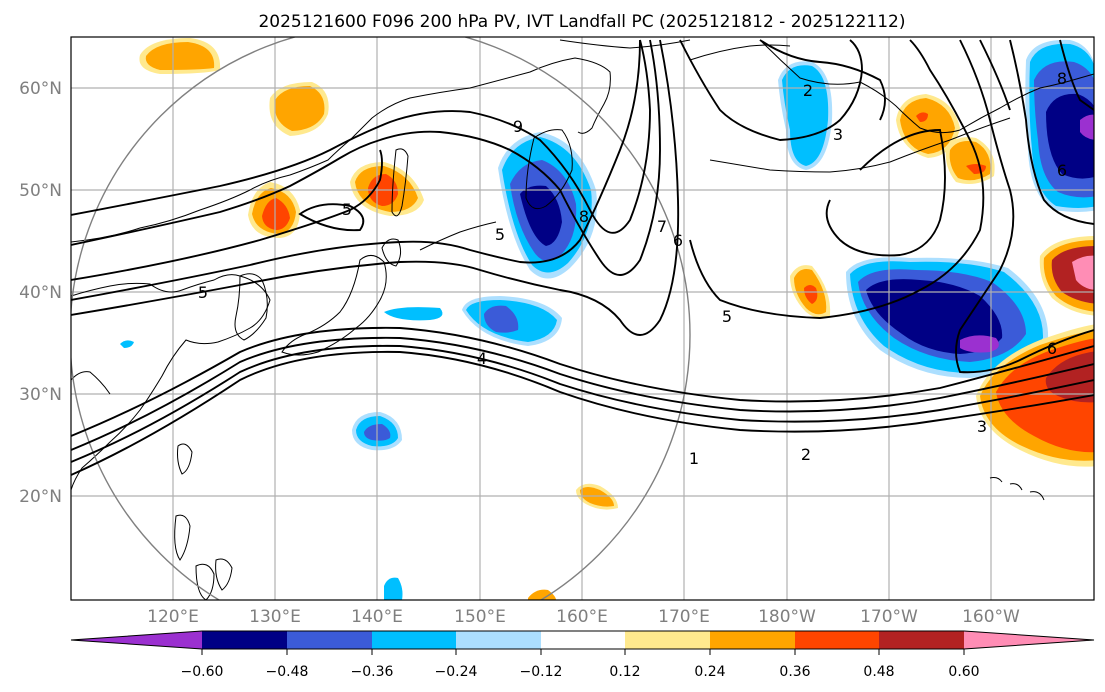 The image size is (1105, 692). Describe the element at coordinates (694, 458) in the screenshot. I see `contour-label: 1` at that location.